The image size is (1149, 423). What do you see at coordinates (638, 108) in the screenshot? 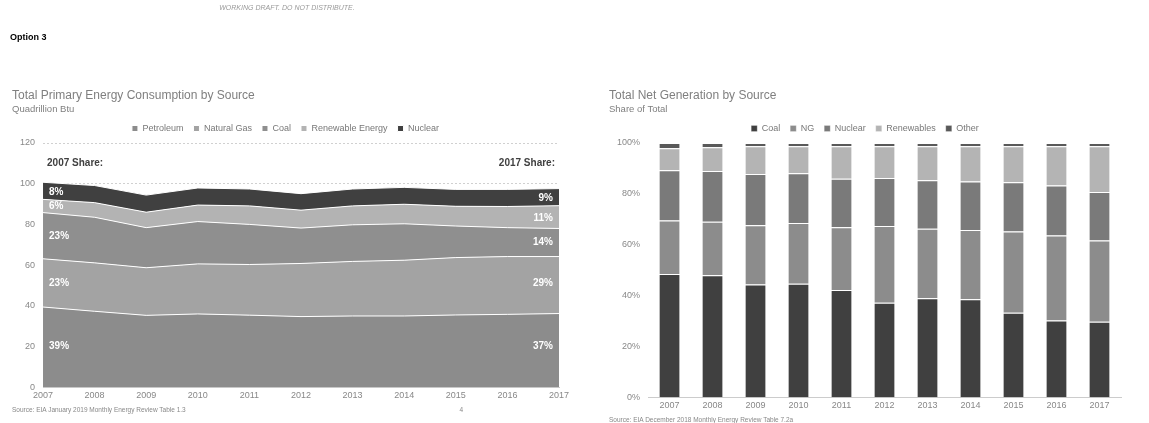
I see `chart-subtitle: Share of Total` at bounding box center [638, 108].